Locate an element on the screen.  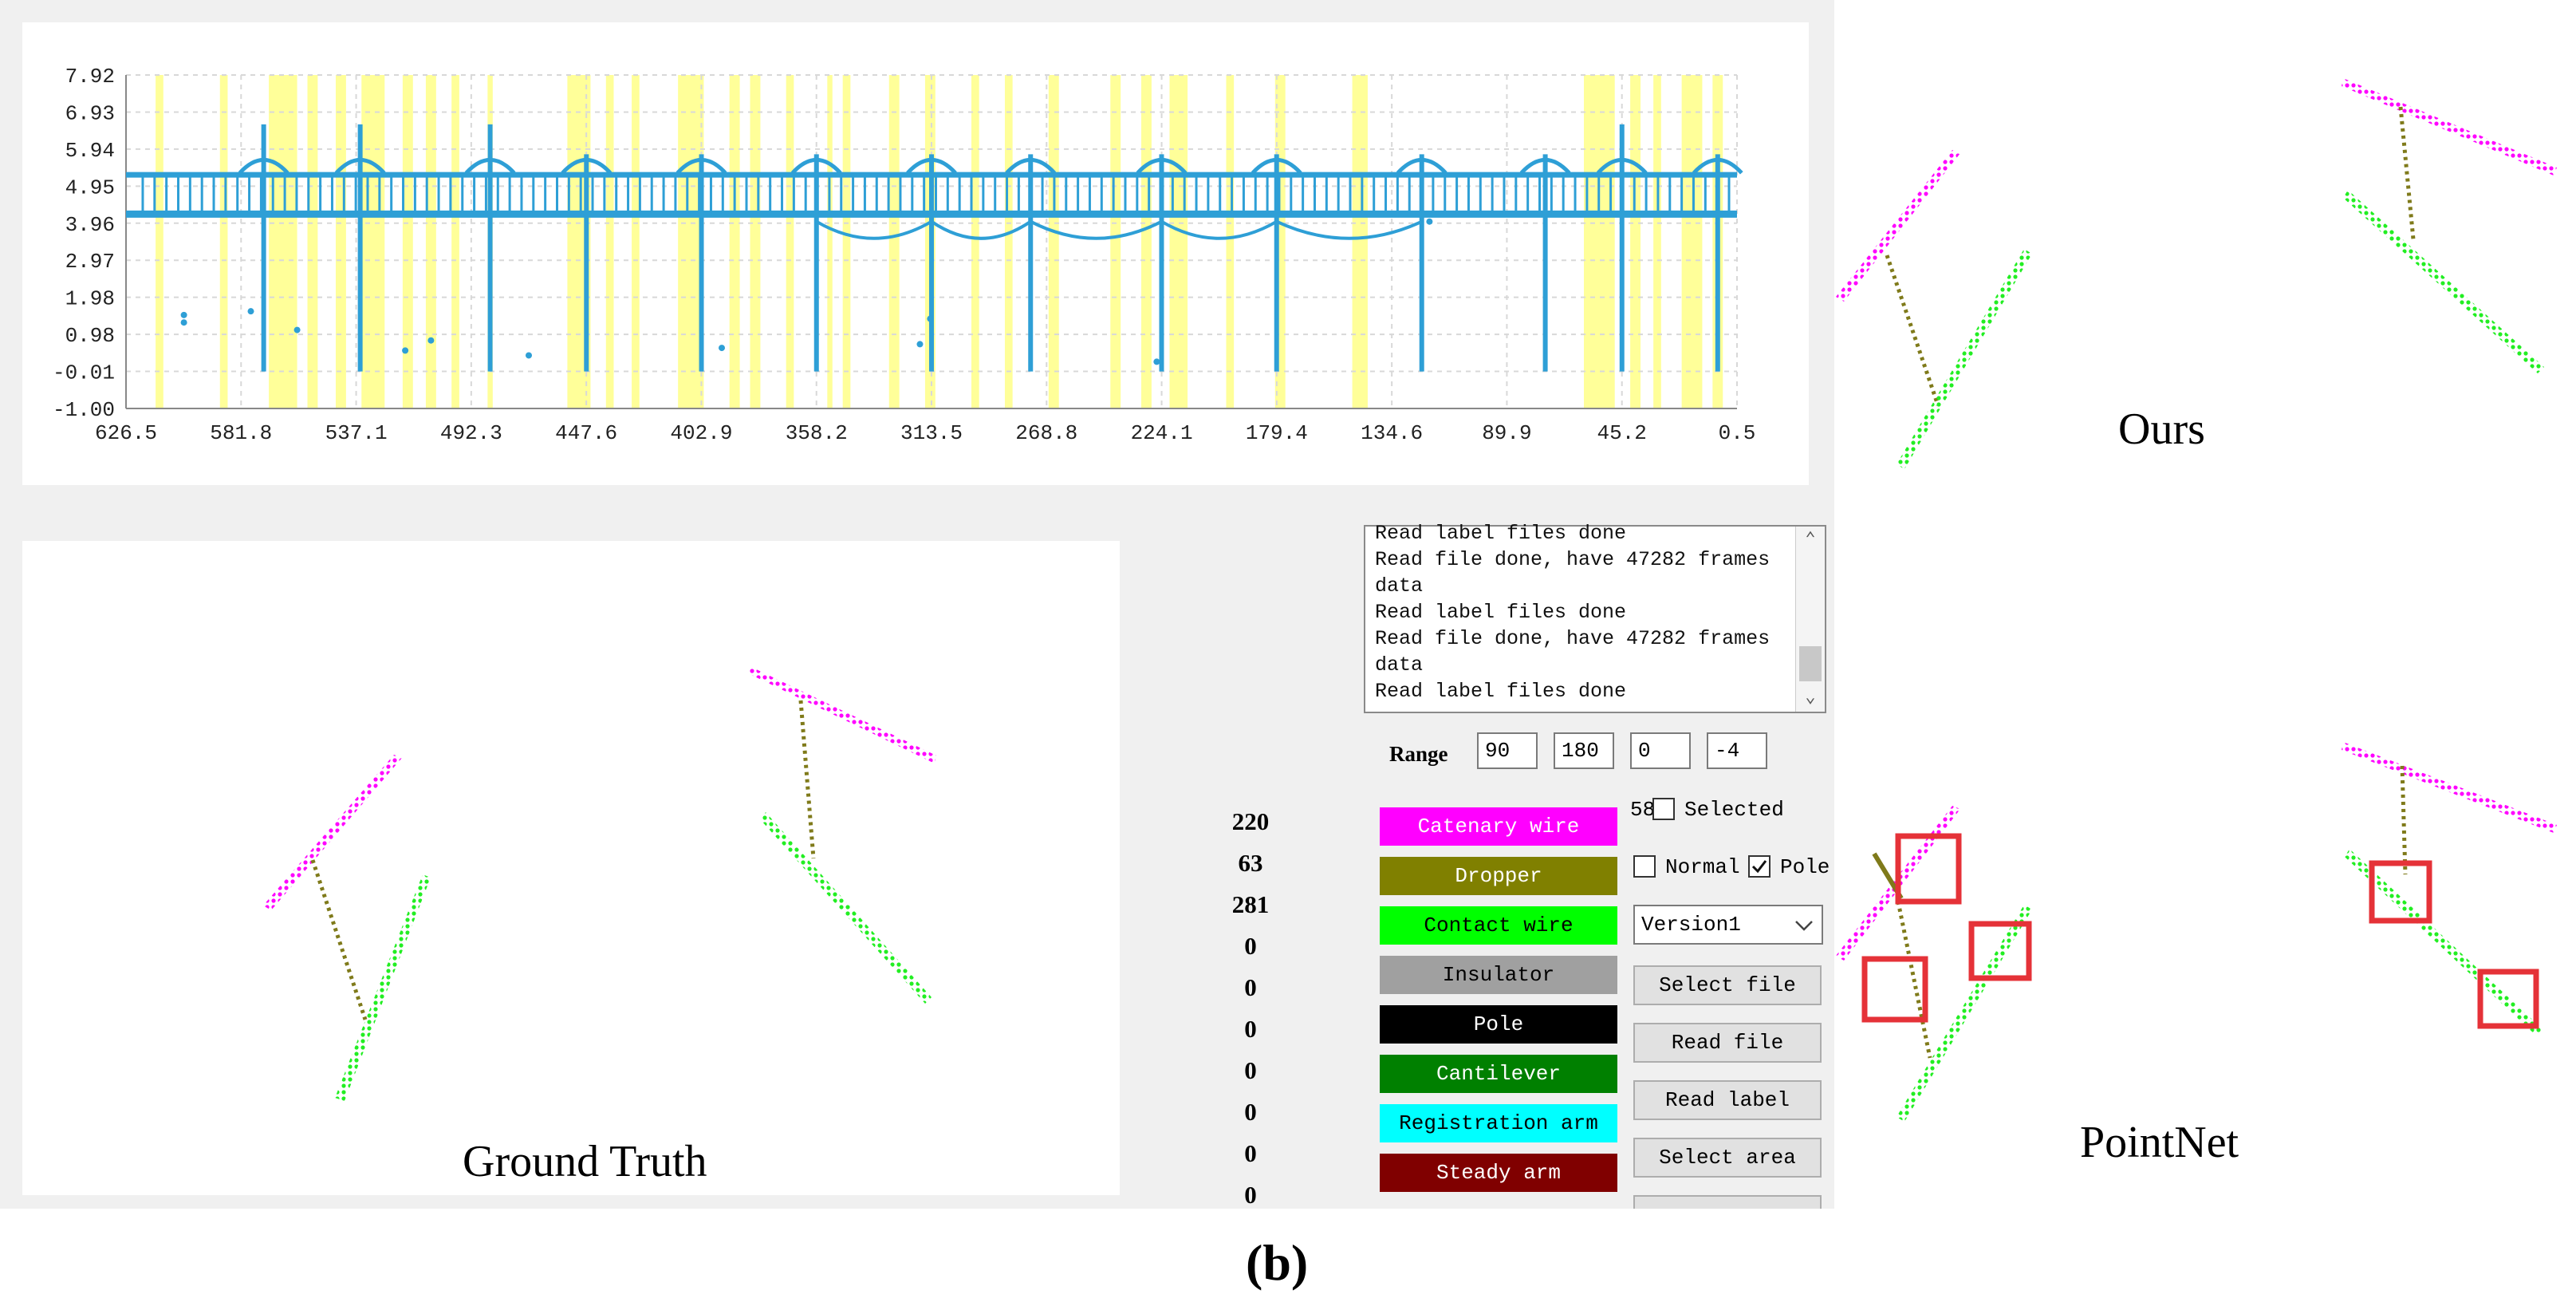
x-tick-label: 89.9 is located at coordinates (1506, 433).